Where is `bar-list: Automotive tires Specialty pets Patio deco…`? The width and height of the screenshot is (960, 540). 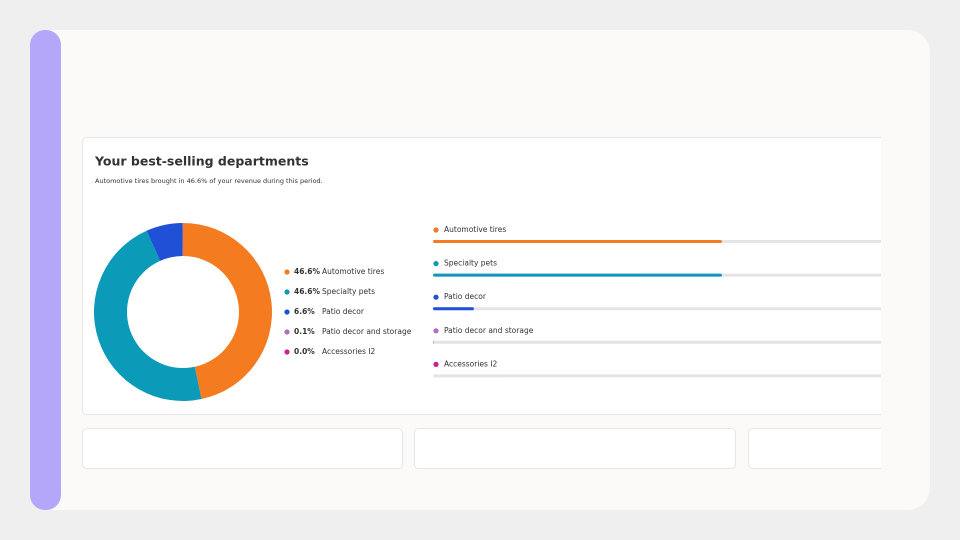
bar-list: Automotive tires Specialty pets Patio deco… is located at coordinates (657, 301).